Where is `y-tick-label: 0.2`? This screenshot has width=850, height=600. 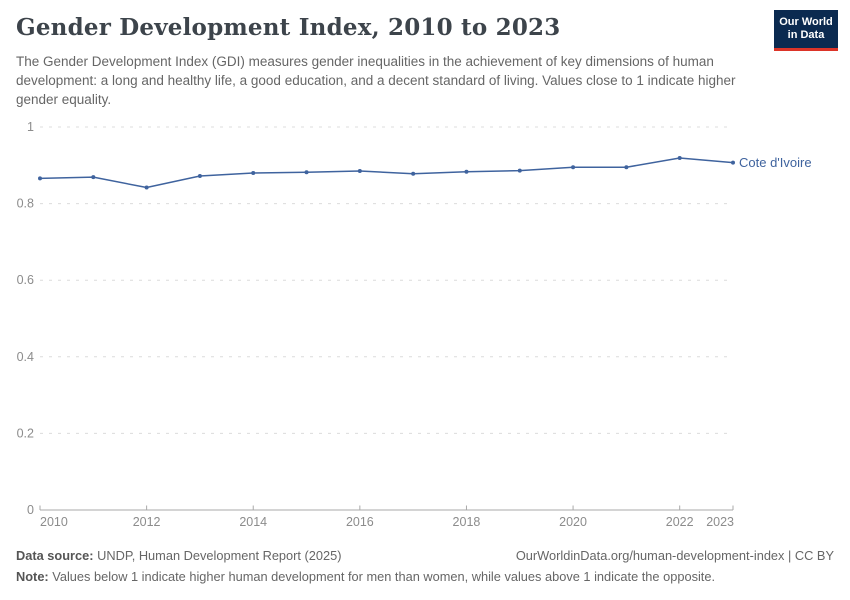
y-tick-label: 0.2 is located at coordinates (25, 433).